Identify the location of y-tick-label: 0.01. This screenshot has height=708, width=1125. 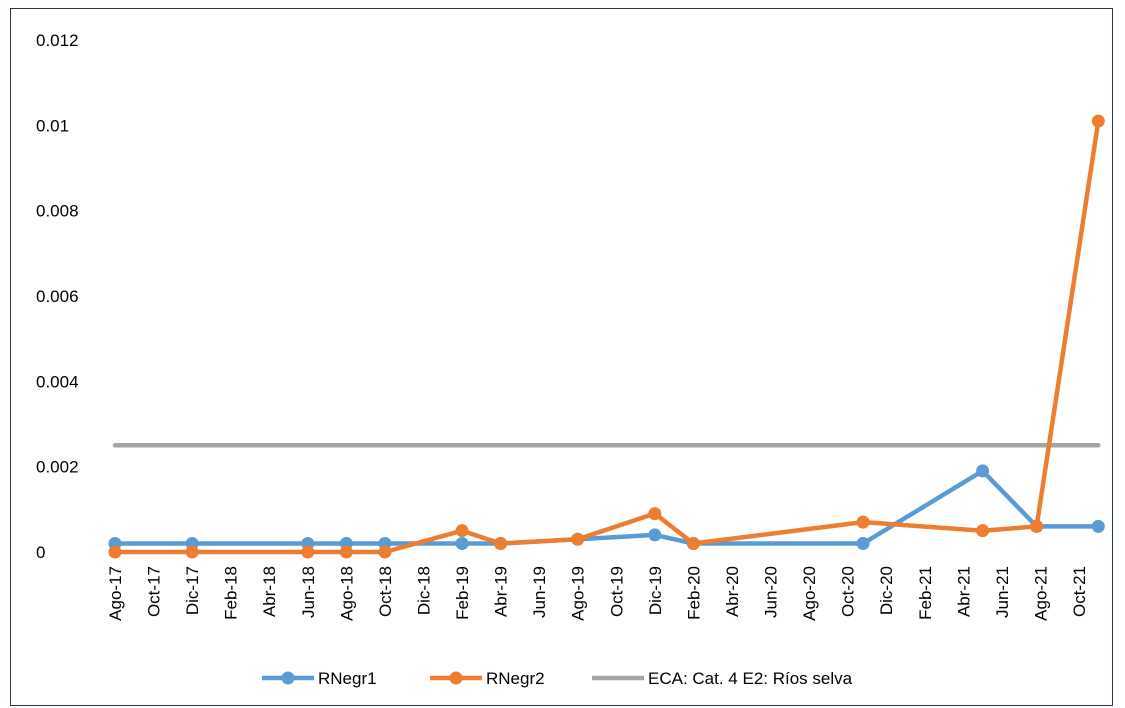
(52, 125).